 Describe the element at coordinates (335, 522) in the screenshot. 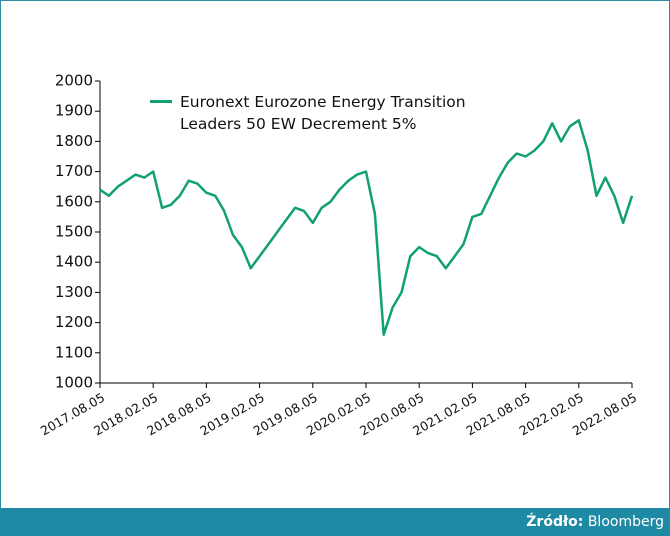

I see `footer: Źródło: Bloomberg` at that location.